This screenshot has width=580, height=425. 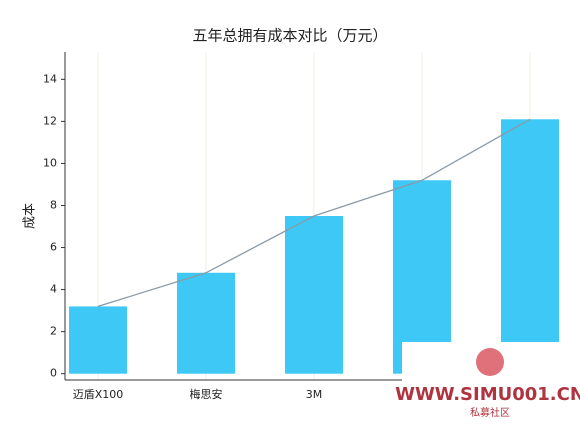 What do you see at coordinates (53, 331) in the screenshot?
I see `y-tick-label: 2` at bounding box center [53, 331].